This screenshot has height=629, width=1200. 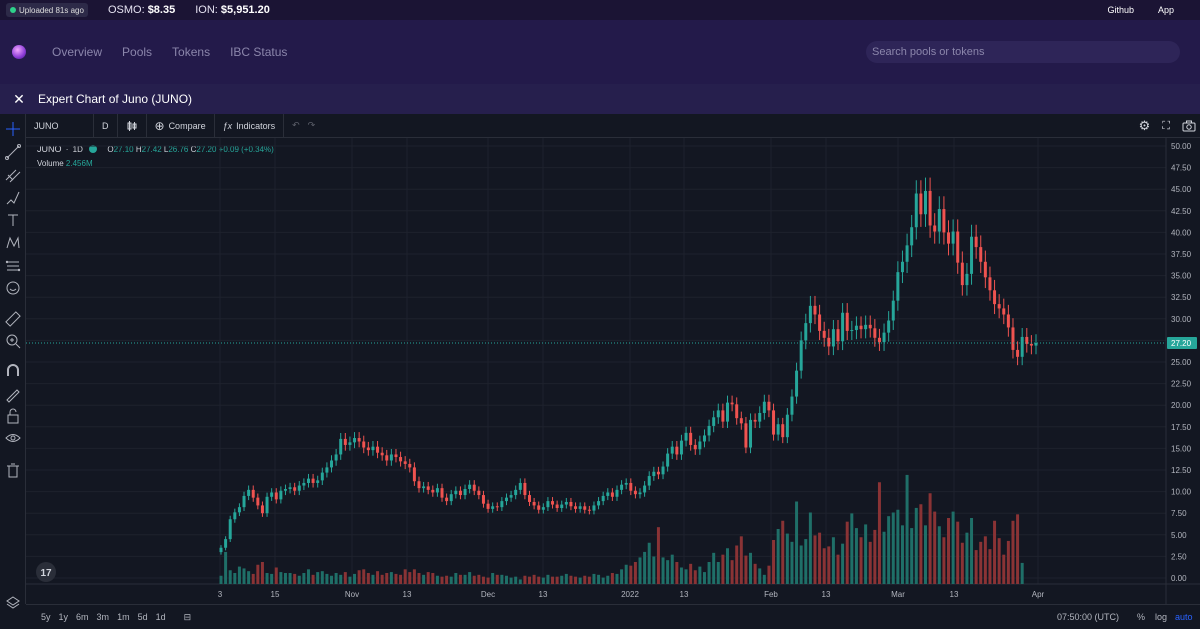 What do you see at coordinates (13, 243) in the screenshot?
I see `pattern-icon` at bounding box center [13, 243].